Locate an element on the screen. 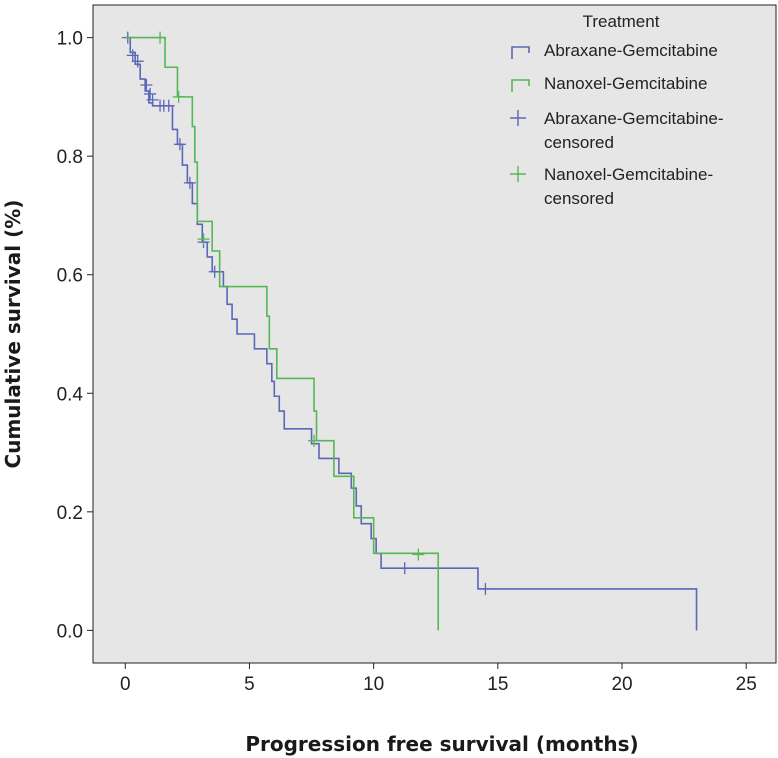  legend-label: Abraxane-Gemcitabine- is located at coordinates (634, 118).